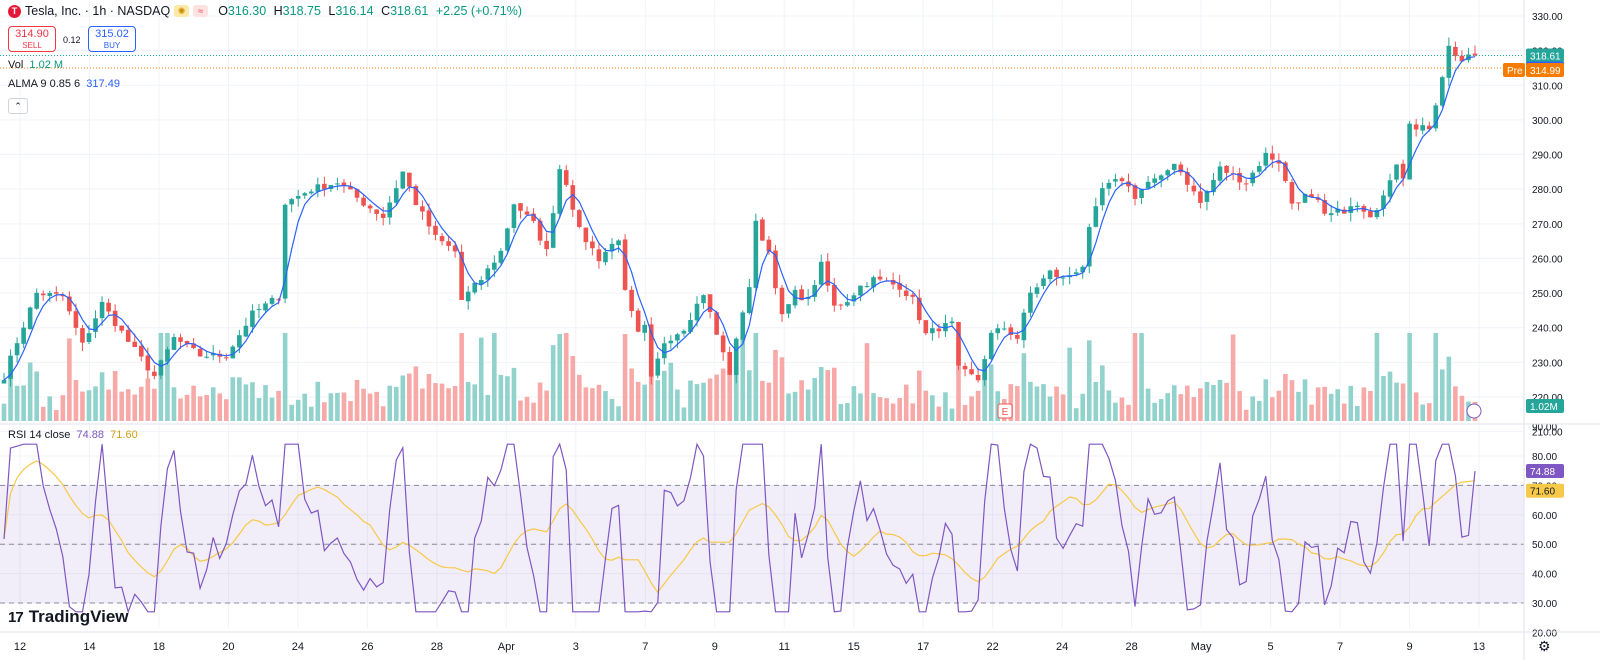 The width and height of the screenshot is (1600, 672). I want to click on data-delay-icon: ≈, so click(201, 11).